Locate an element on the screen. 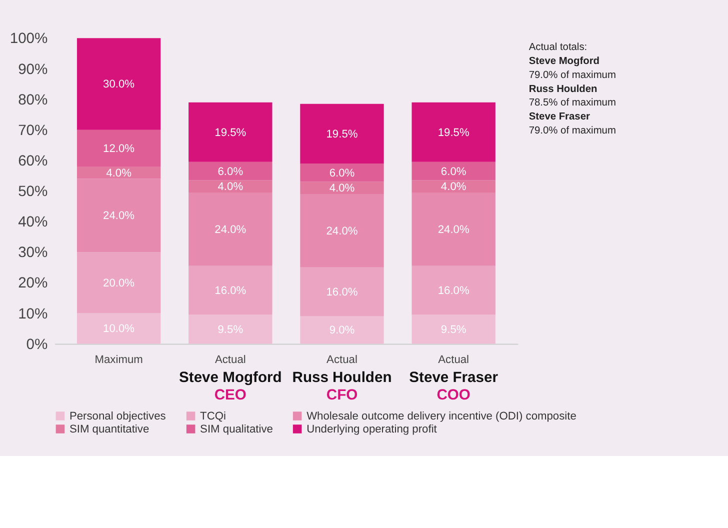  category-label: Actual Steve Mogford CEO is located at coordinates (230, 379).